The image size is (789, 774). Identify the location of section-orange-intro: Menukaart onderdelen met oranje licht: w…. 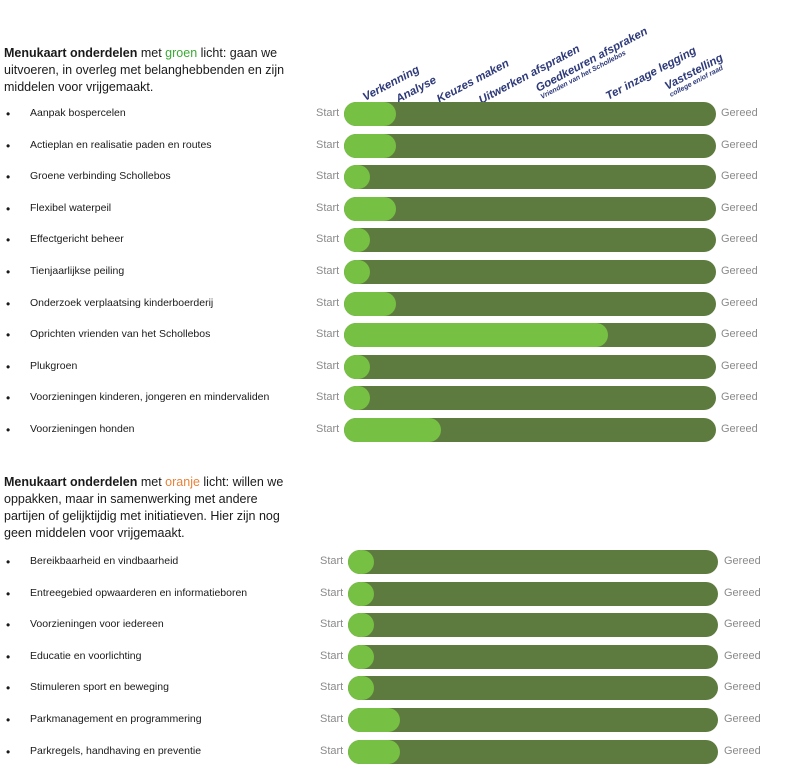
(149, 508).